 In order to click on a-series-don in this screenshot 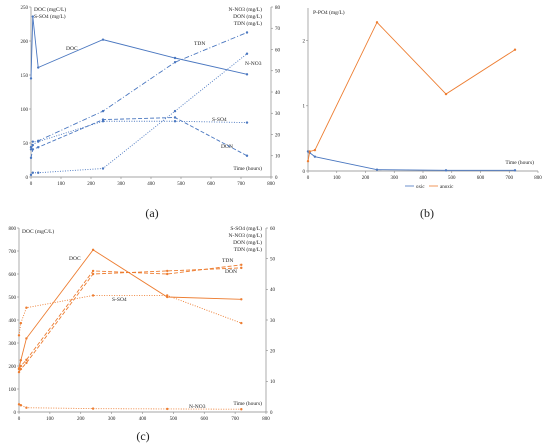, I will do `click(139, 137)`.